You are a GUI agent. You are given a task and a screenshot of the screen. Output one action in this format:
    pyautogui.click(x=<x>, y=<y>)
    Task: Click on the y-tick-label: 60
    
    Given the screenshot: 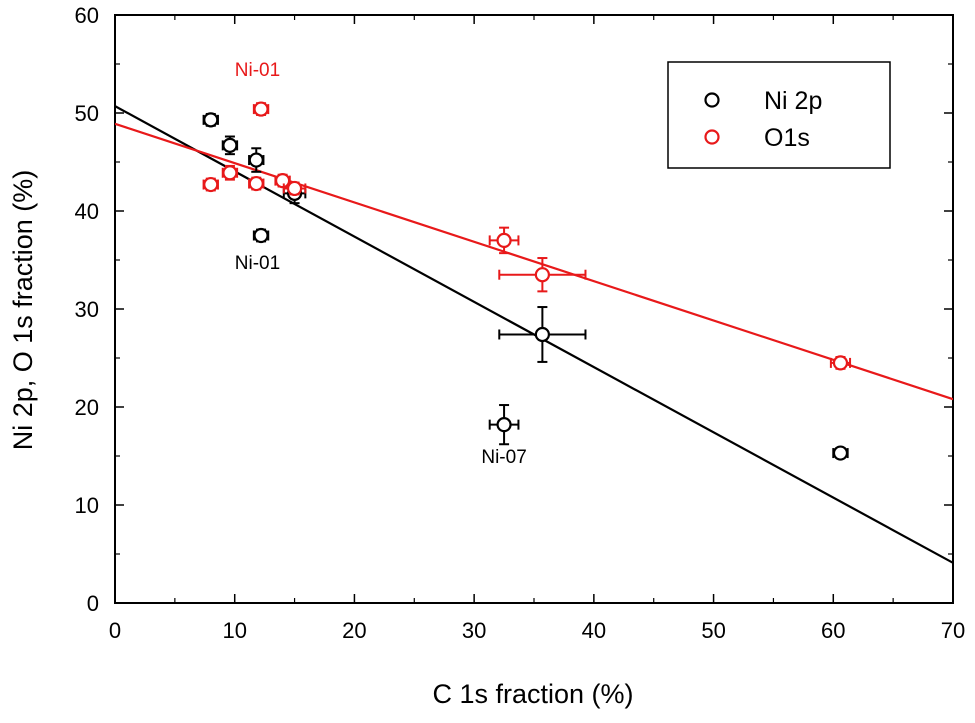 What is the action you would take?
    pyautogui.click(x=87, y=15)
    